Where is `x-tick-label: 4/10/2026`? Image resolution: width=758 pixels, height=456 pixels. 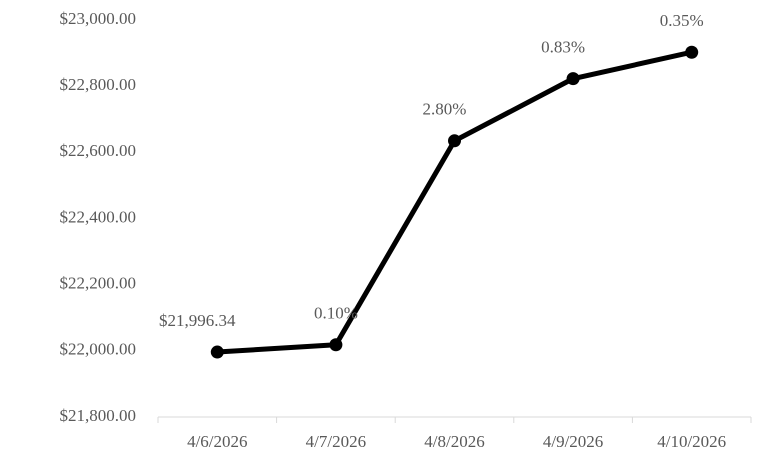 x-tick-label: 4/10/2026 is located at coordinates (691, 441).